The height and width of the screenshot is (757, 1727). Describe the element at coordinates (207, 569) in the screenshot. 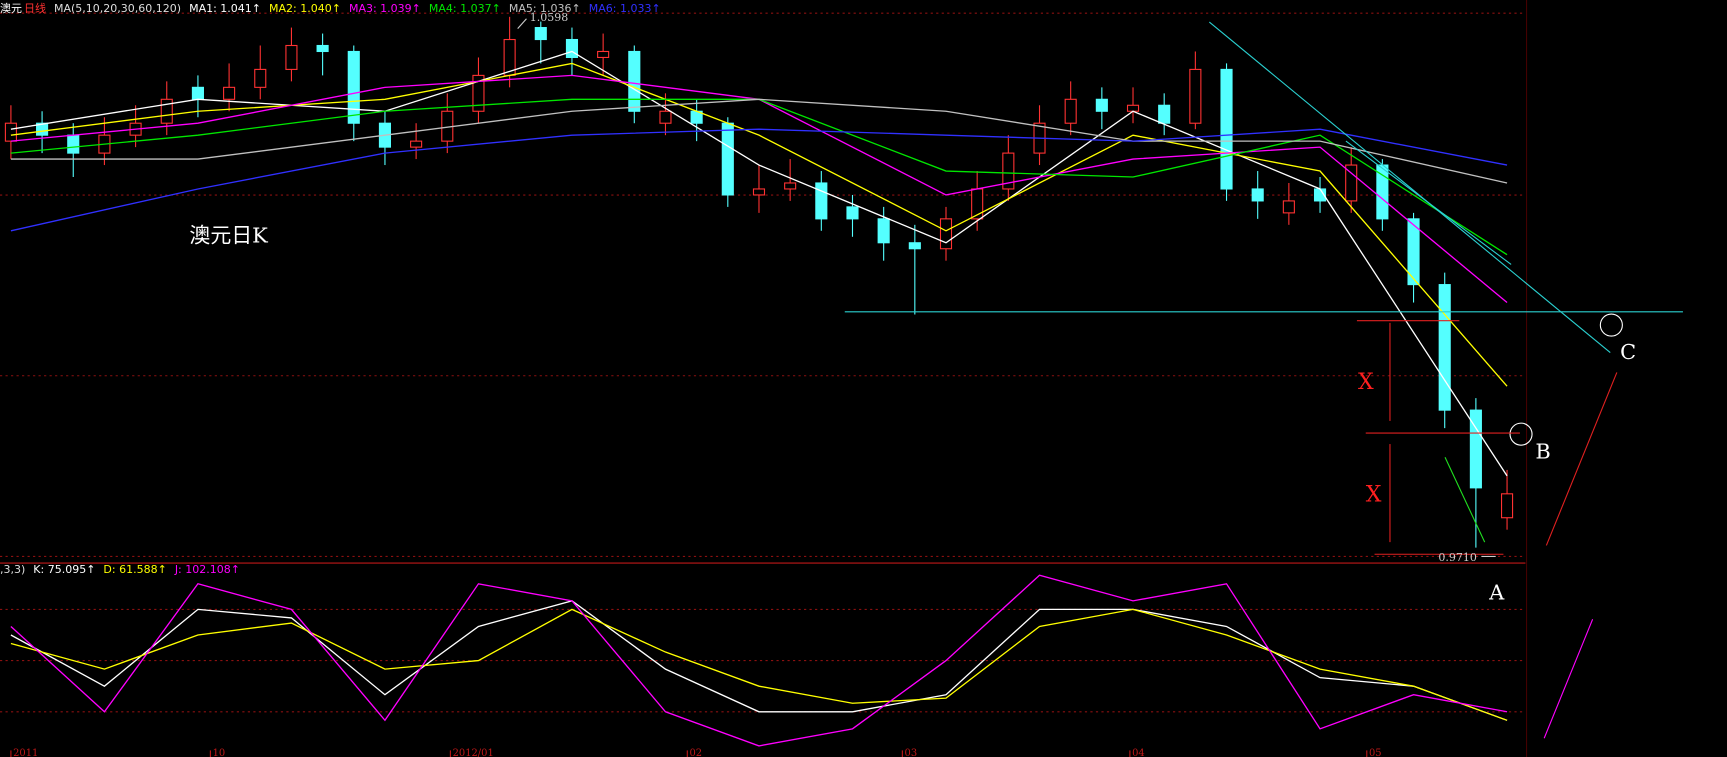

I see `legend-entry: J: 102.108↑` at that location.